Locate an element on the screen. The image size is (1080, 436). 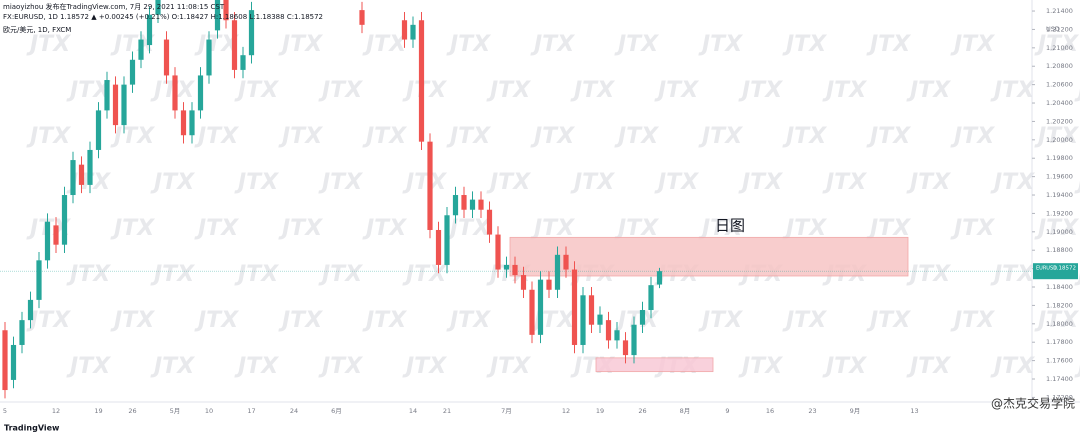
footer-logo: TradingView is located at coordinates (32, 428).